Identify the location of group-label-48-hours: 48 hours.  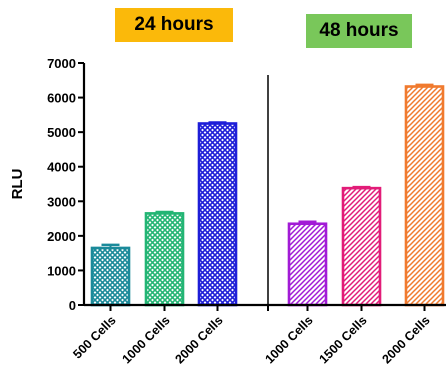
(359, 31).